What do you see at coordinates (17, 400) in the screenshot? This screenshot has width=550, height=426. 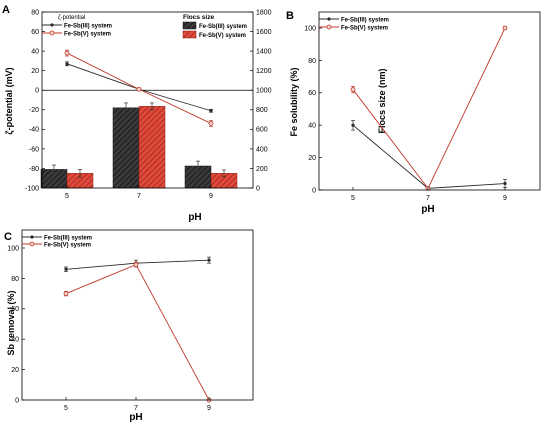 I see `panel-c-y-tick-label: 0` at bounding box center [17, 400].